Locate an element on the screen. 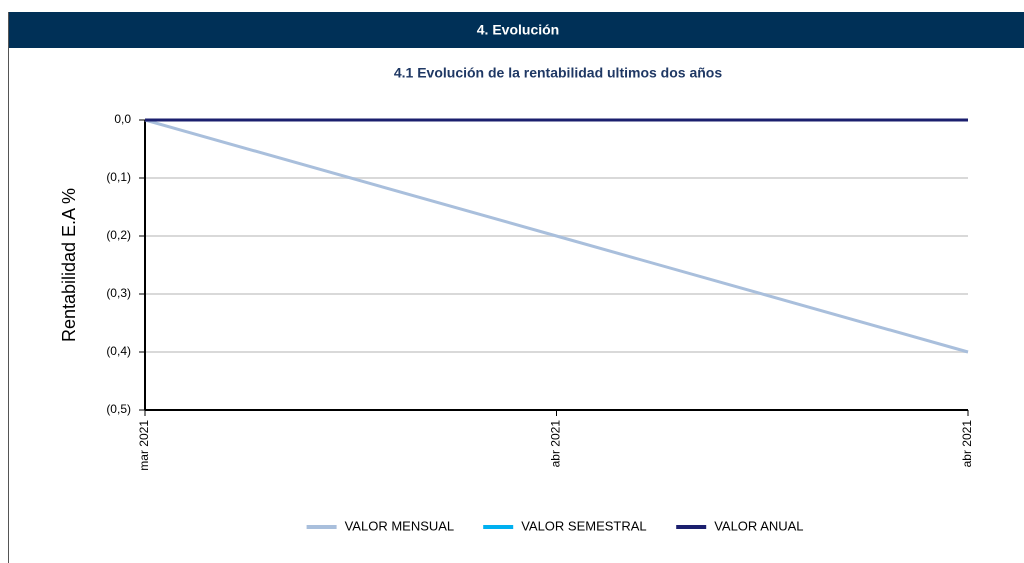 The height and width of the screenshot is (563, 1024). header-title: 4. Evolución is located at coordinates (518, 30).